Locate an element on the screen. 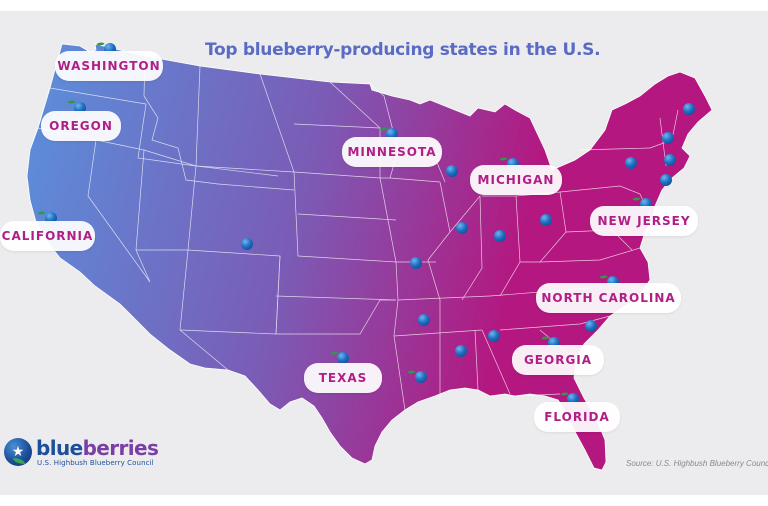 This screenshot has width=768, height=506. logo-wordmark: blueberries is located at coordinates (97, 448).